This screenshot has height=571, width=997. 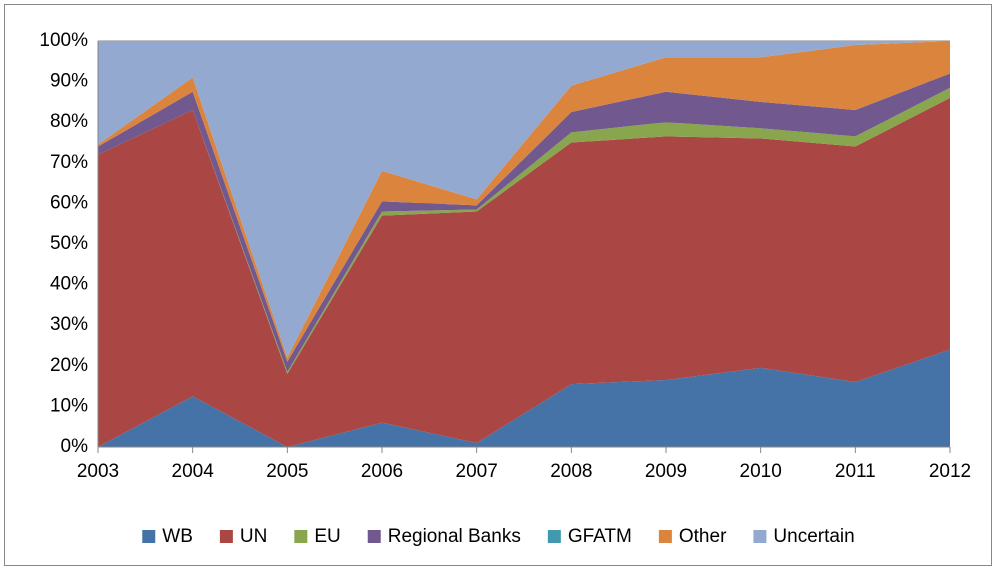 I want to click on x-tick-label: 2005, so click(x=287, y=471).